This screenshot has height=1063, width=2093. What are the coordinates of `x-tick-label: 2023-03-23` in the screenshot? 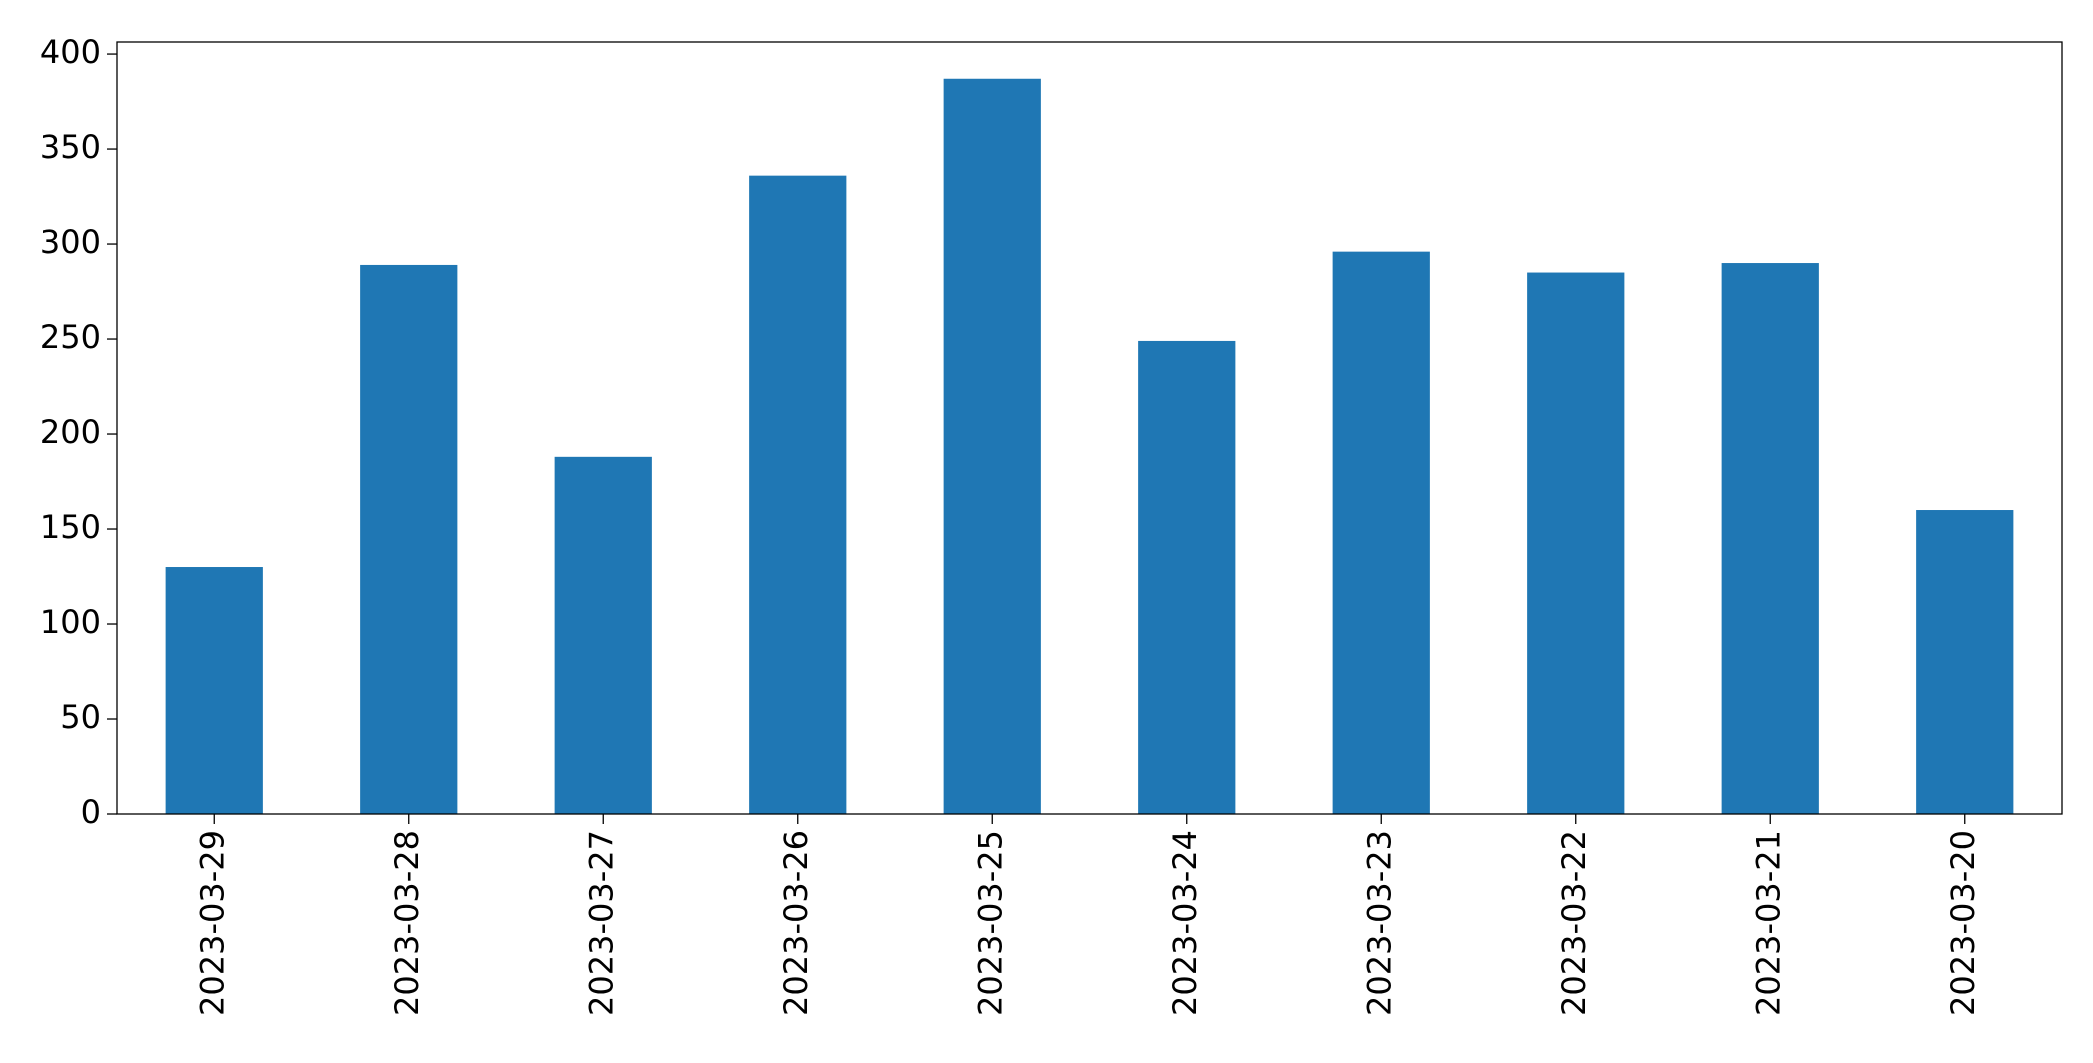 It's located at (1379, 923).